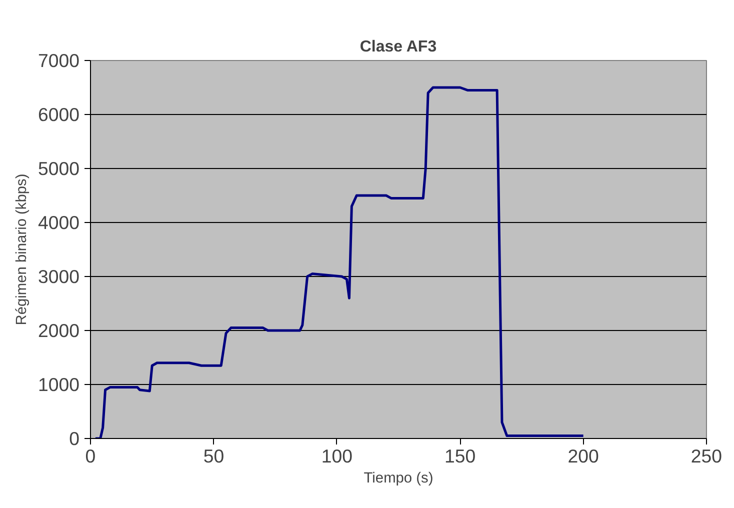  I want to click on y-axis-title: Régimen binario (kbps), so click(22, 250).